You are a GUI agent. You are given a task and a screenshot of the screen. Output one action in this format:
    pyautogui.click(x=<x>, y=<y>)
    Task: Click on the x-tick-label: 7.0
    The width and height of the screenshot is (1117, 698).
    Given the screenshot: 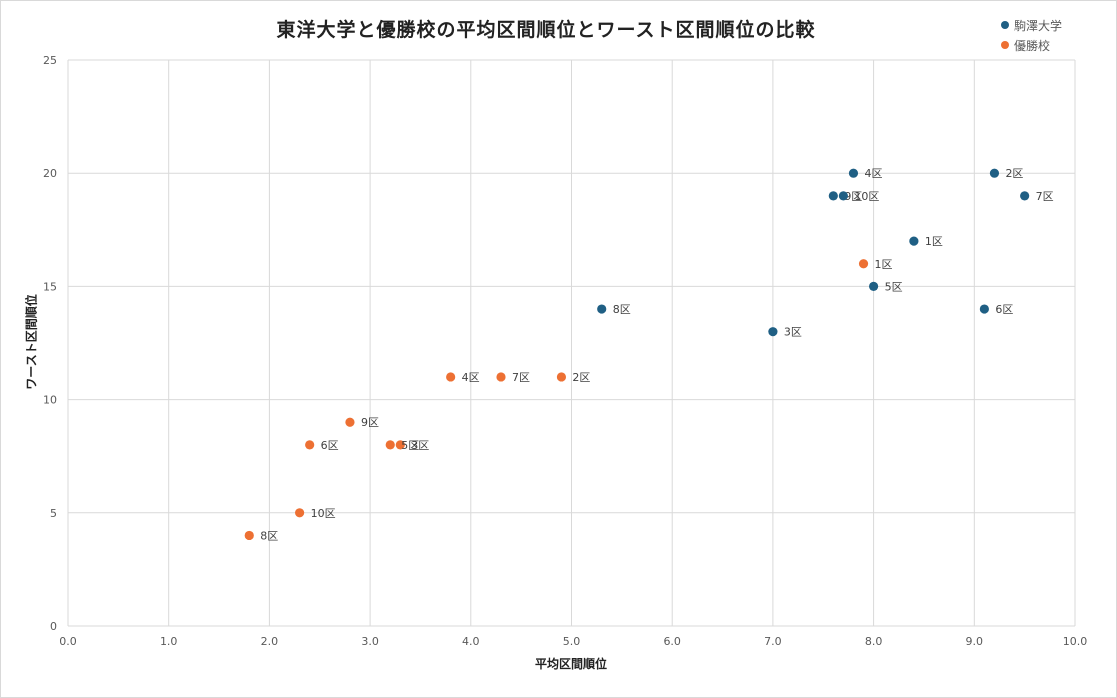 What is the action you would take?
    pyautogui.click(x=773, y=641)
    